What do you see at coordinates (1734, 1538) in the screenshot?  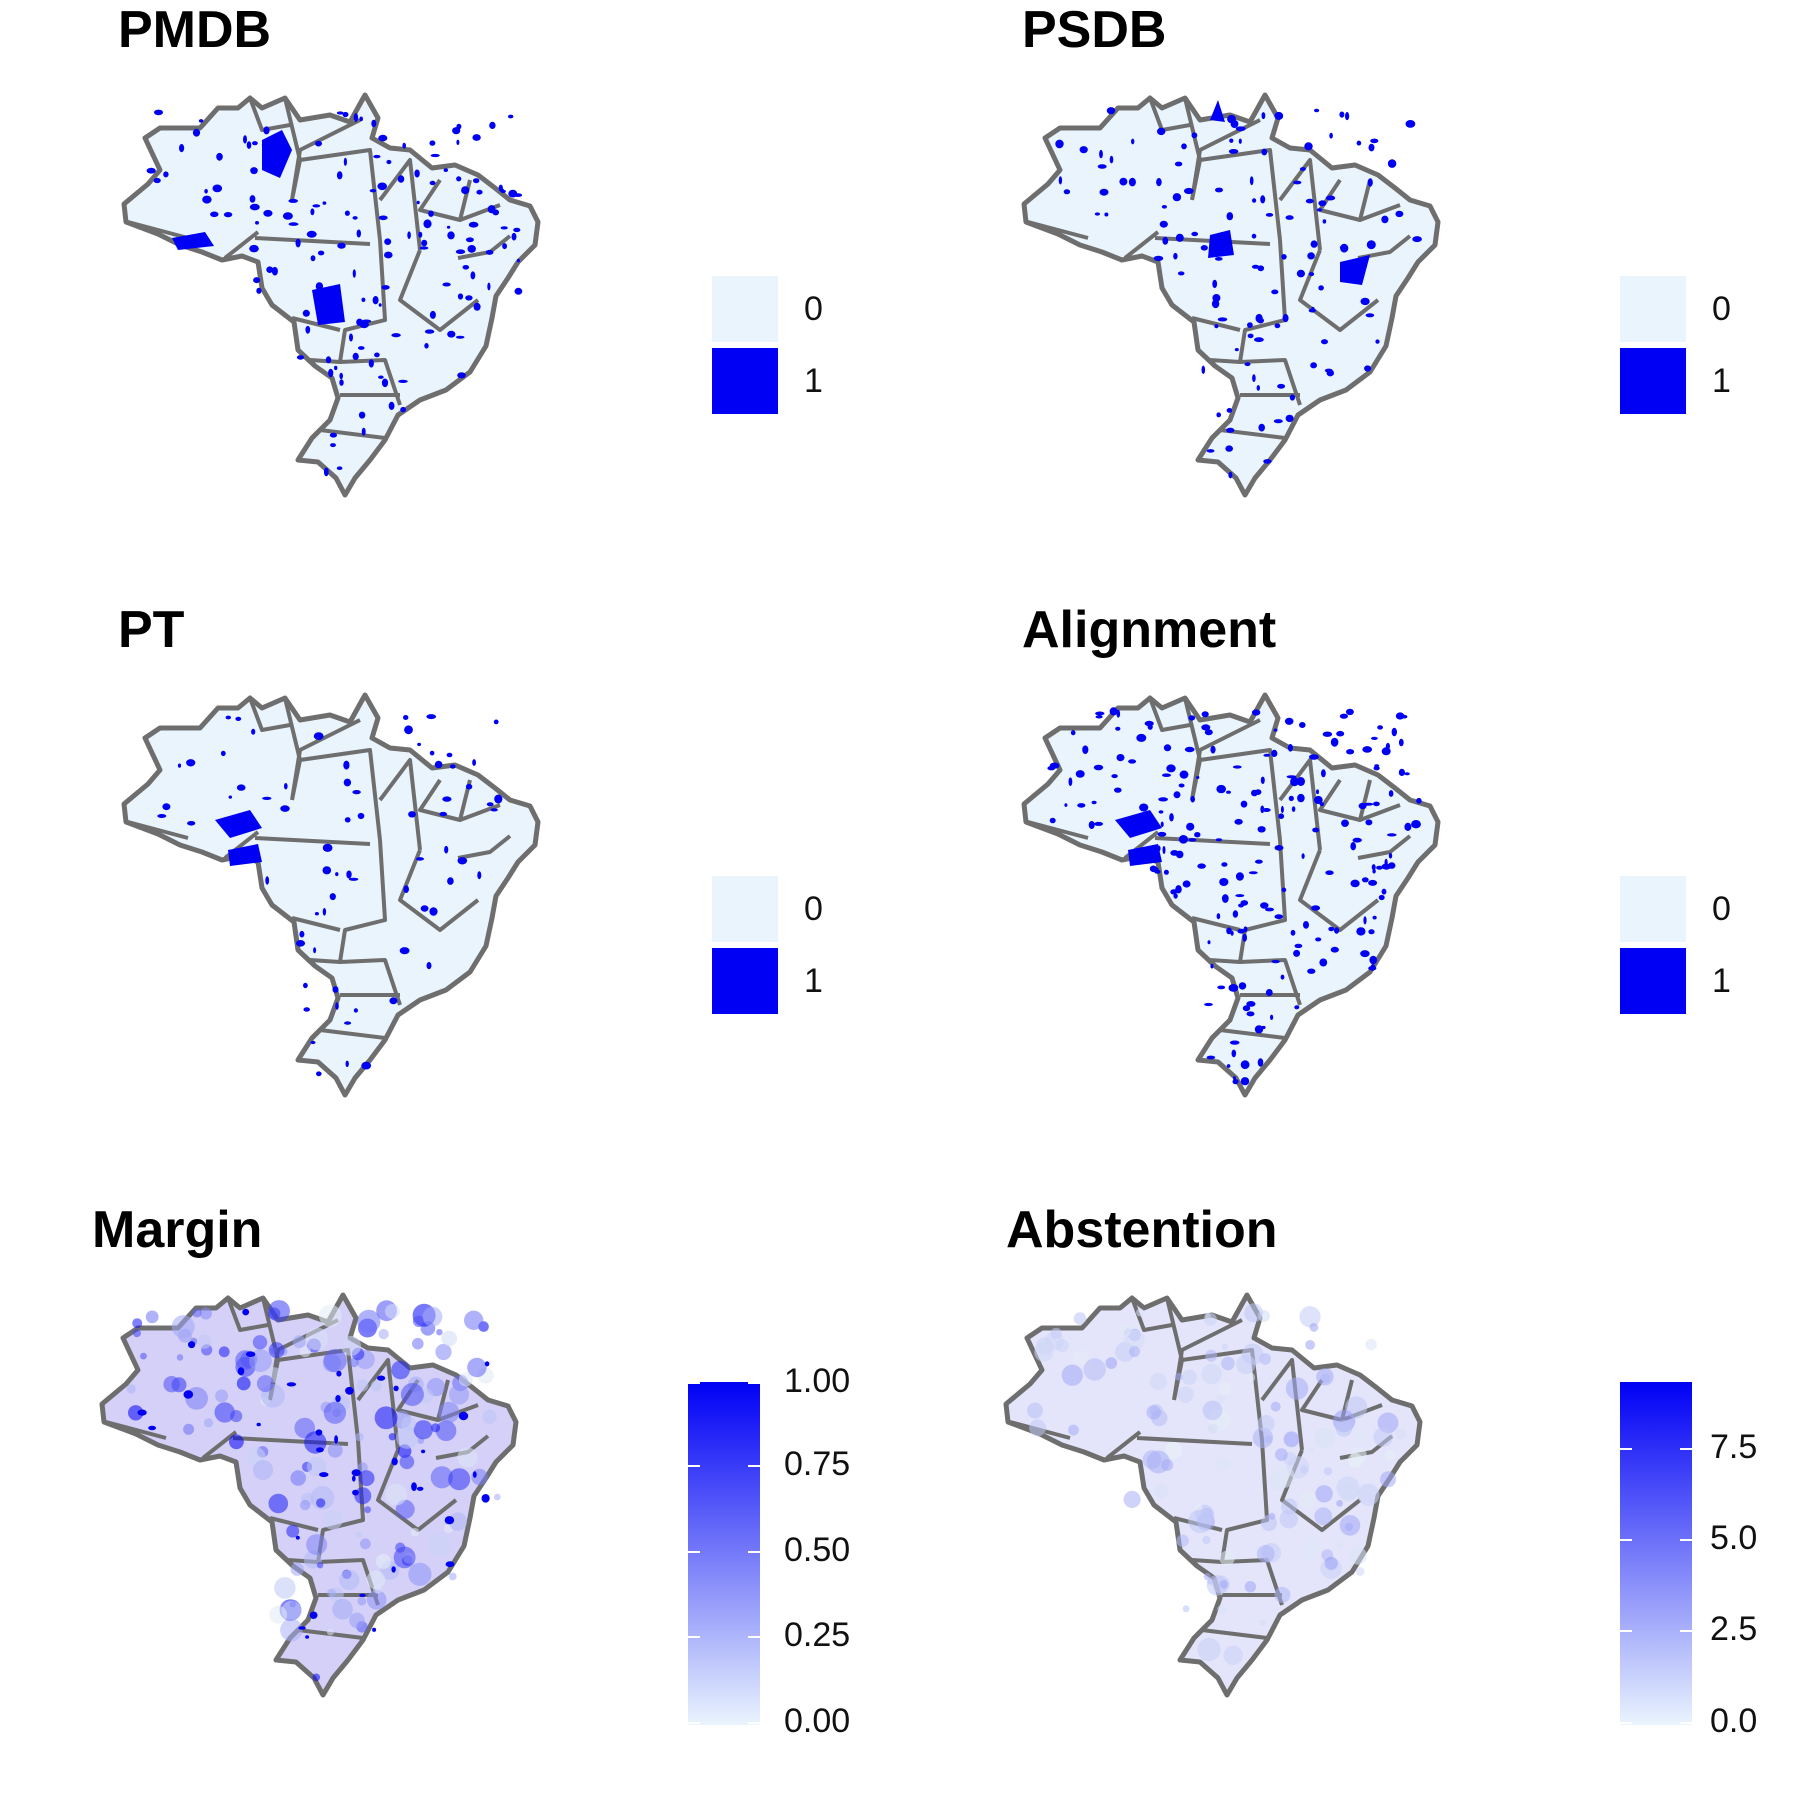 I see `colorbar-label: 5.0` at bounding box center [1734, 1538].